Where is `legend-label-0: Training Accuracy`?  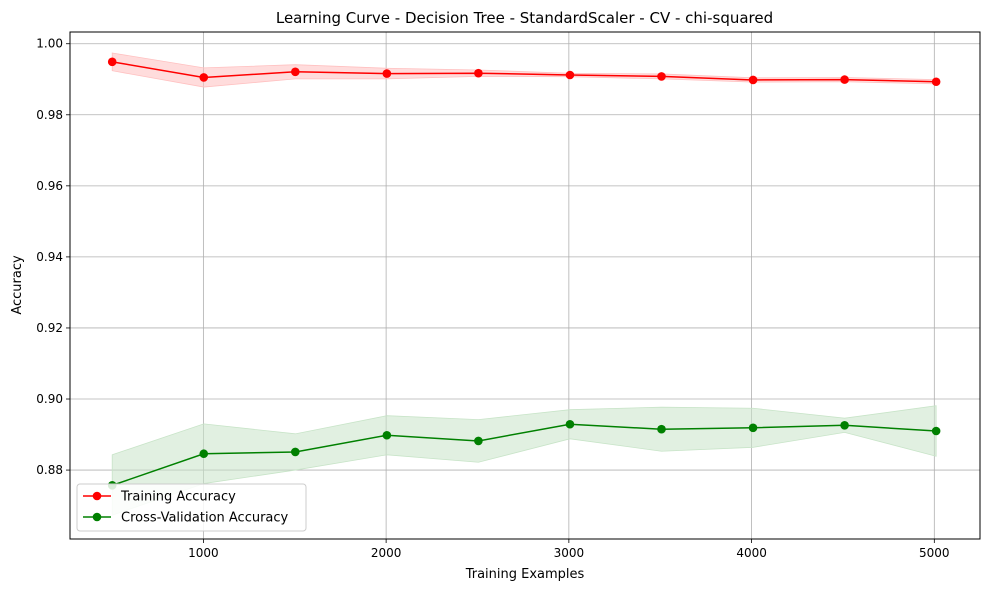 legend-label-0: Training Accuracy is located at coordinates (178, 497).